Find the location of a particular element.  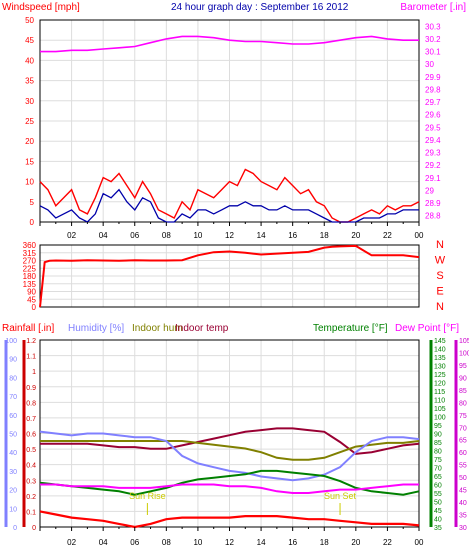

wind-tick-label: 45 is located at coordinates (29, 40).